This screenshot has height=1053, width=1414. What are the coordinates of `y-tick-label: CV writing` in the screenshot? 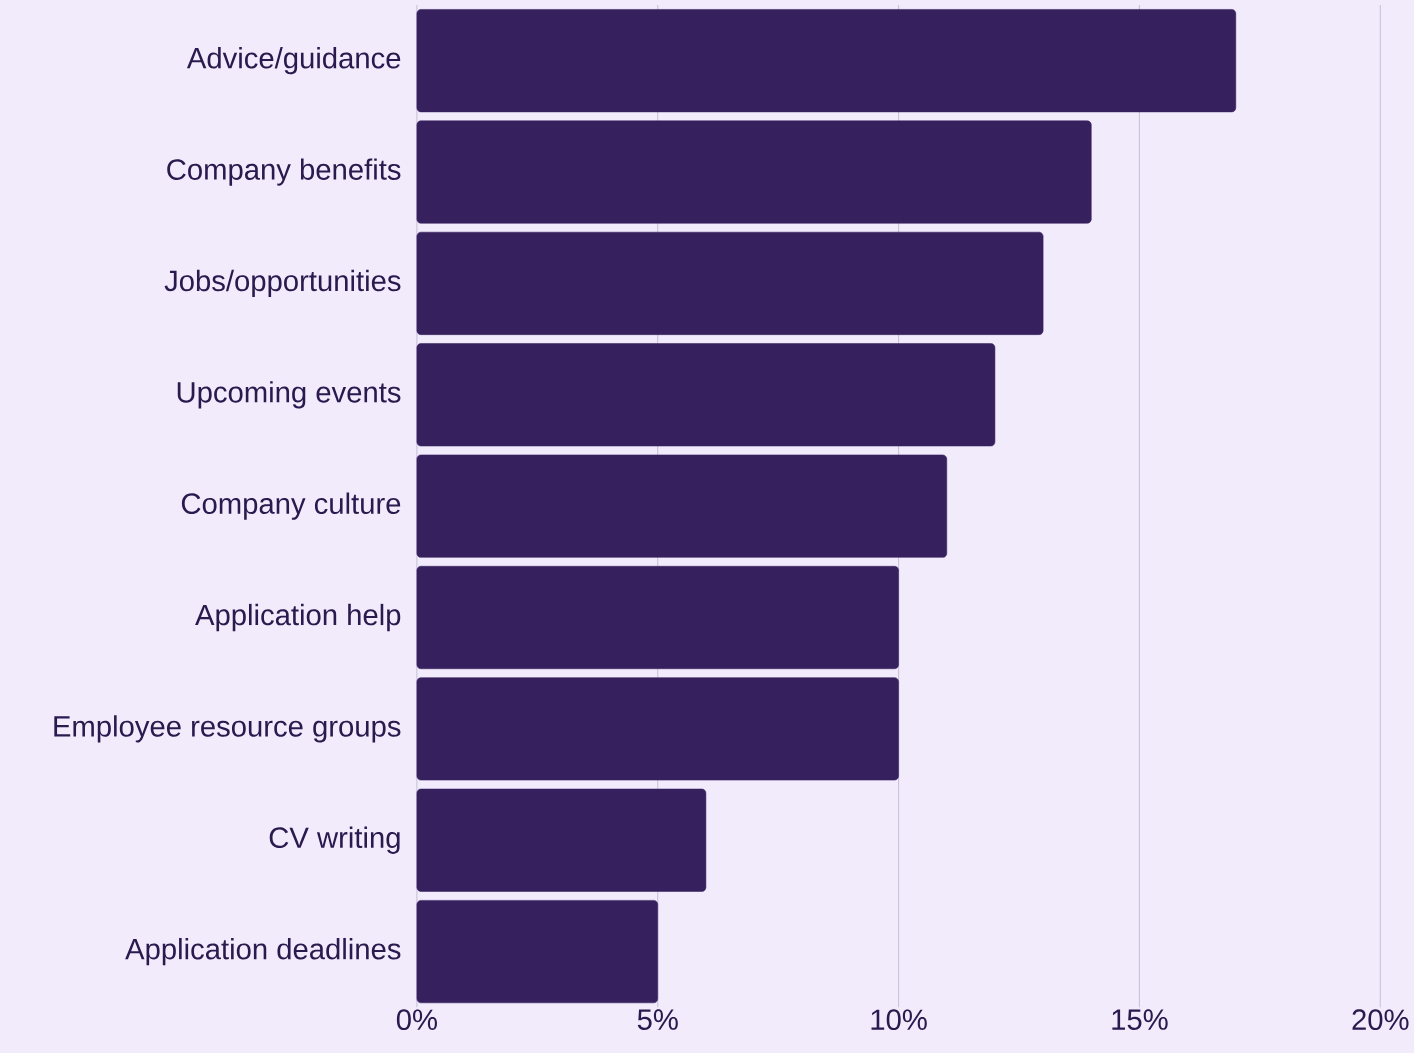 It's located at (334, 840).